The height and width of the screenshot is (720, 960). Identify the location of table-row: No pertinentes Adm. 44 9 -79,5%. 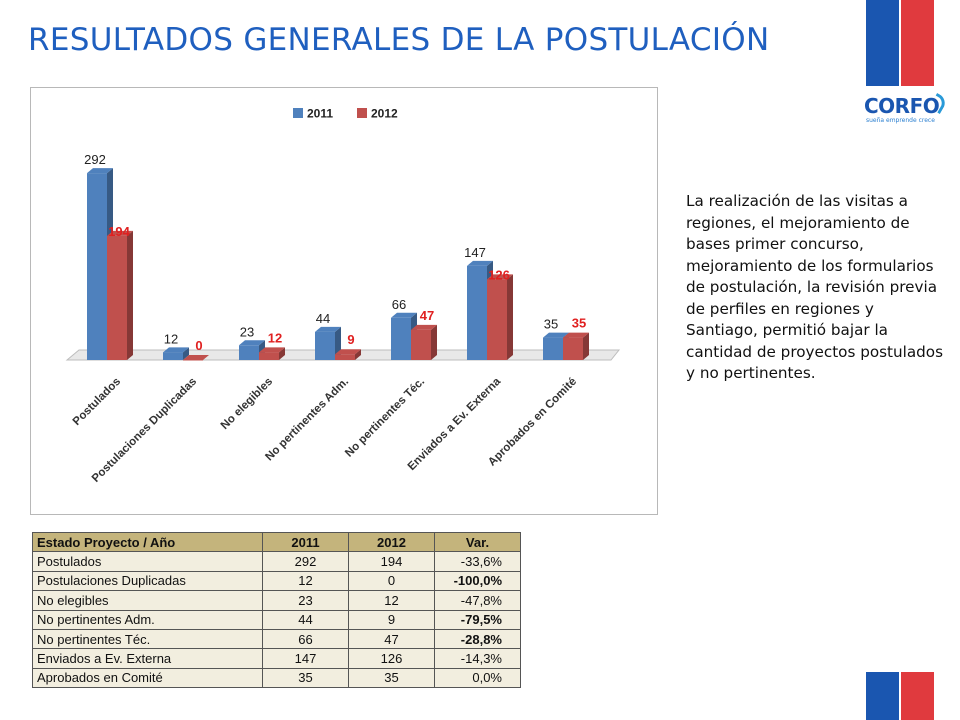
(276, 619).